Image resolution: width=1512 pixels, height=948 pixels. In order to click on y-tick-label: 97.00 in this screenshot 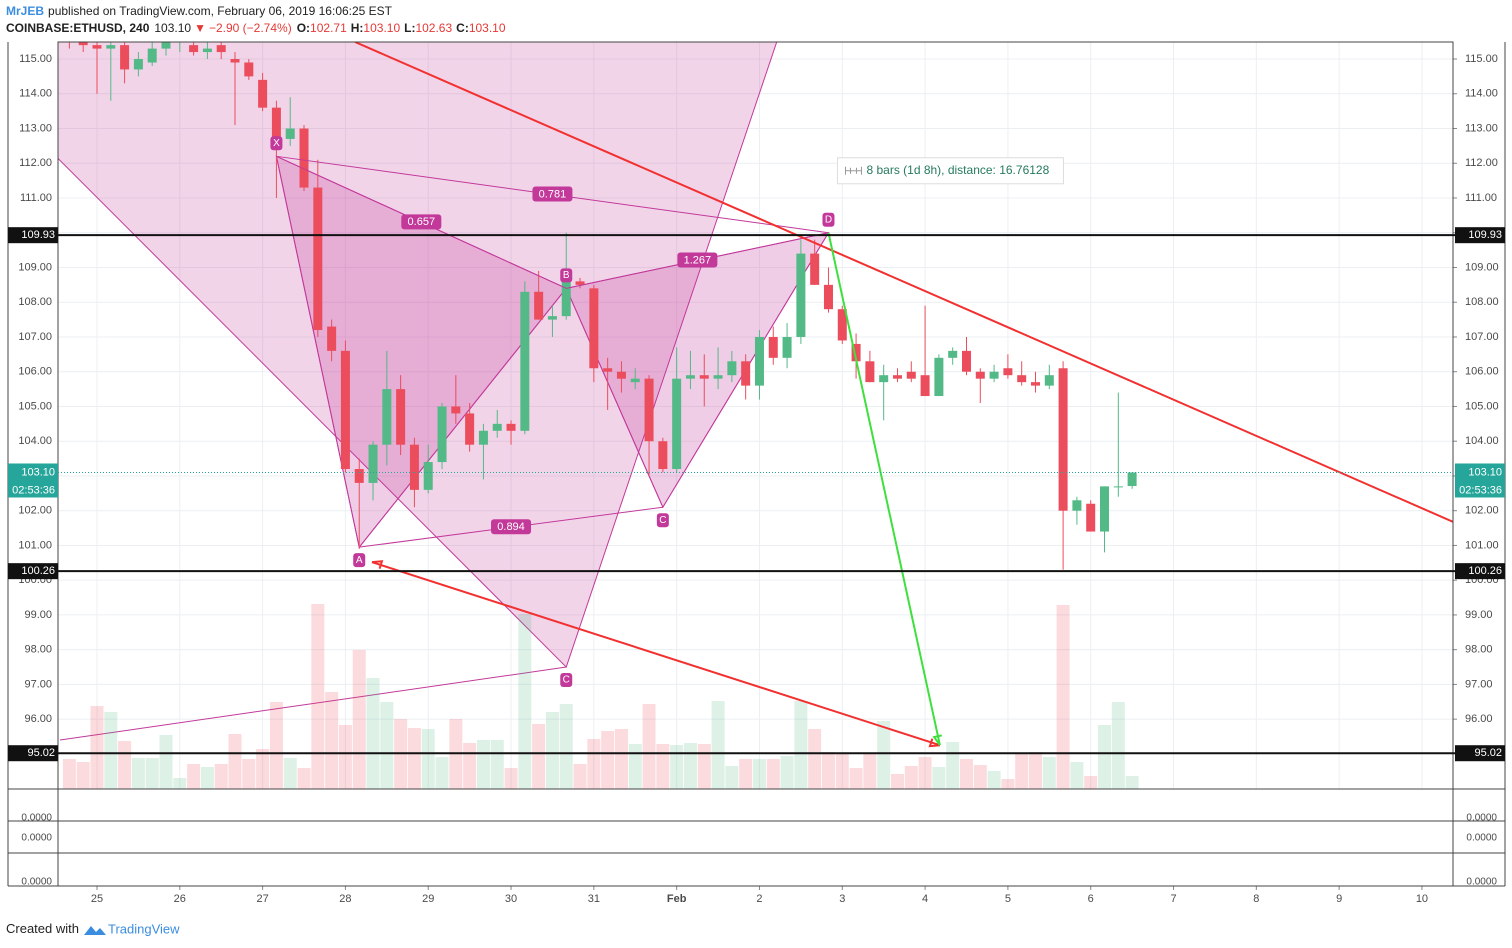, I will do `click(1479, 684)`.